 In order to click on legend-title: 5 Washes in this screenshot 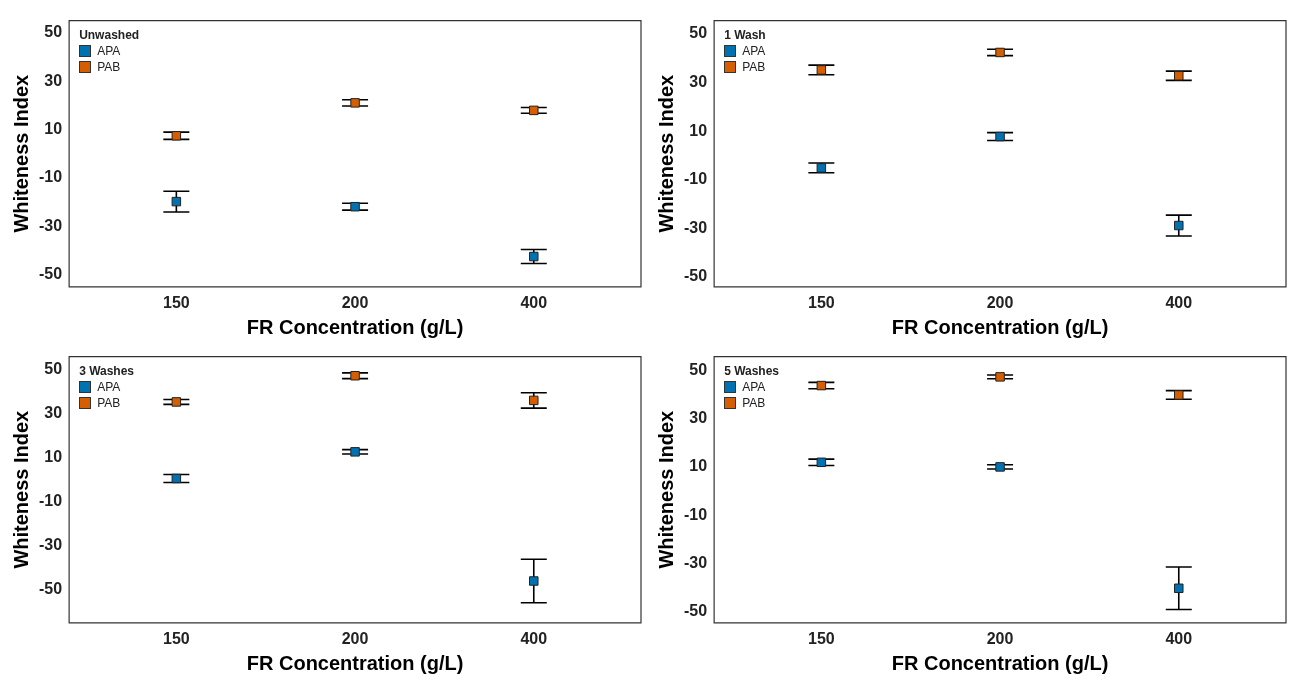, I will do `click(752, 370)`.